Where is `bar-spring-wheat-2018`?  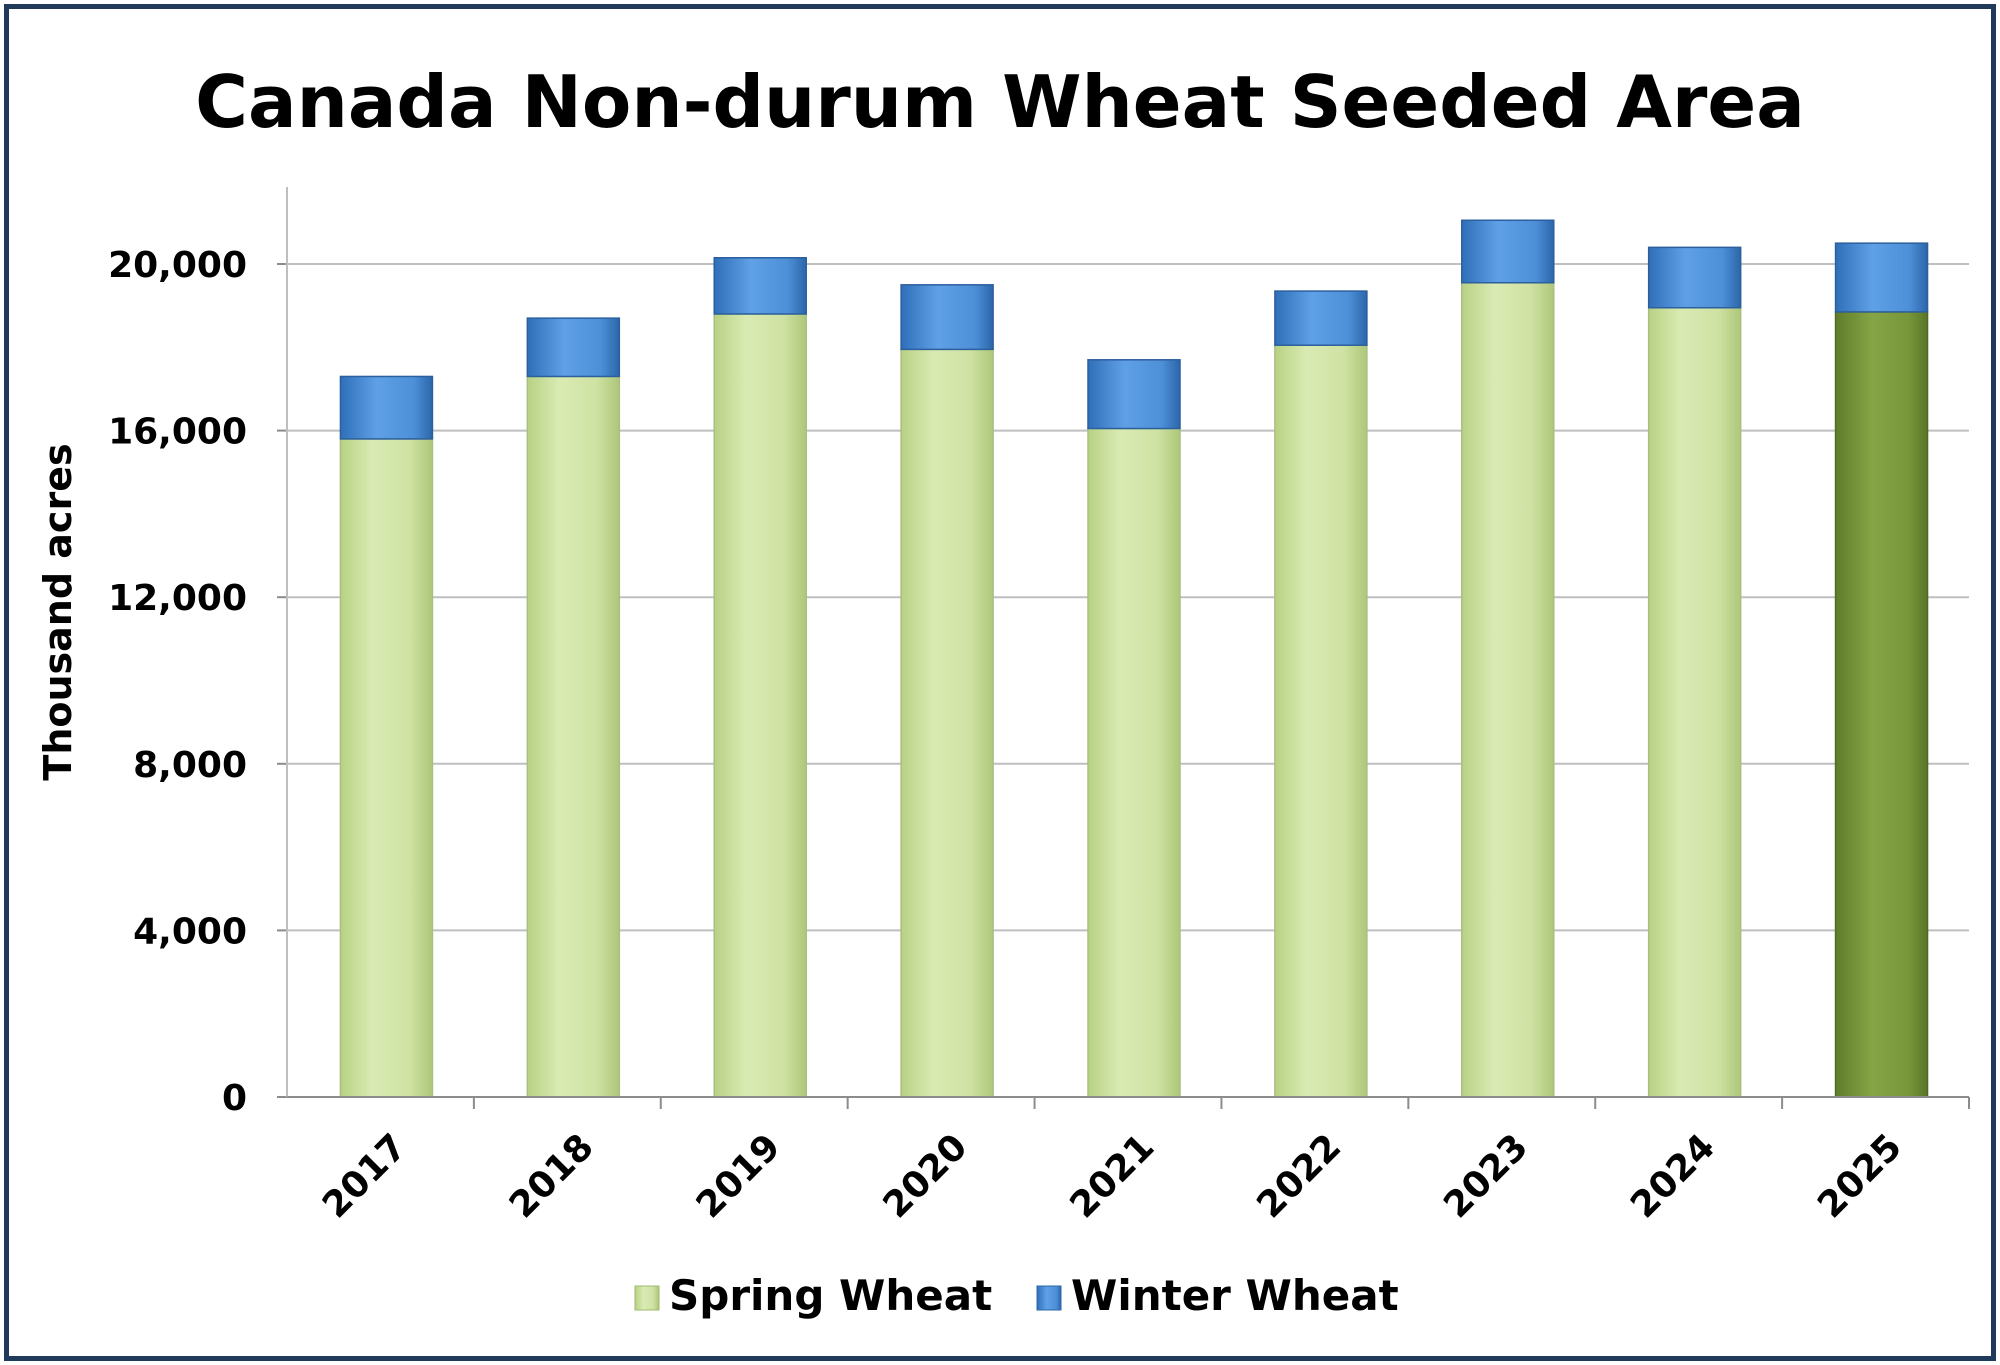
bar-spring-wheat-2018 is located at coordinates (573, 736).